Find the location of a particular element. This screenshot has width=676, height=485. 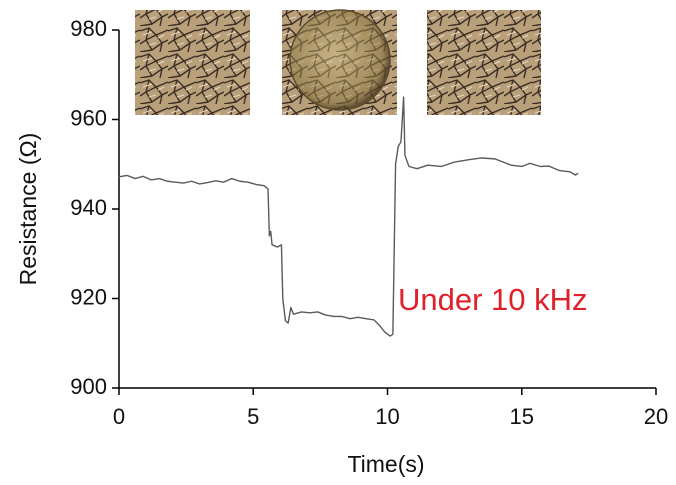

photo-skin-before is located at coordinates (192, 62).